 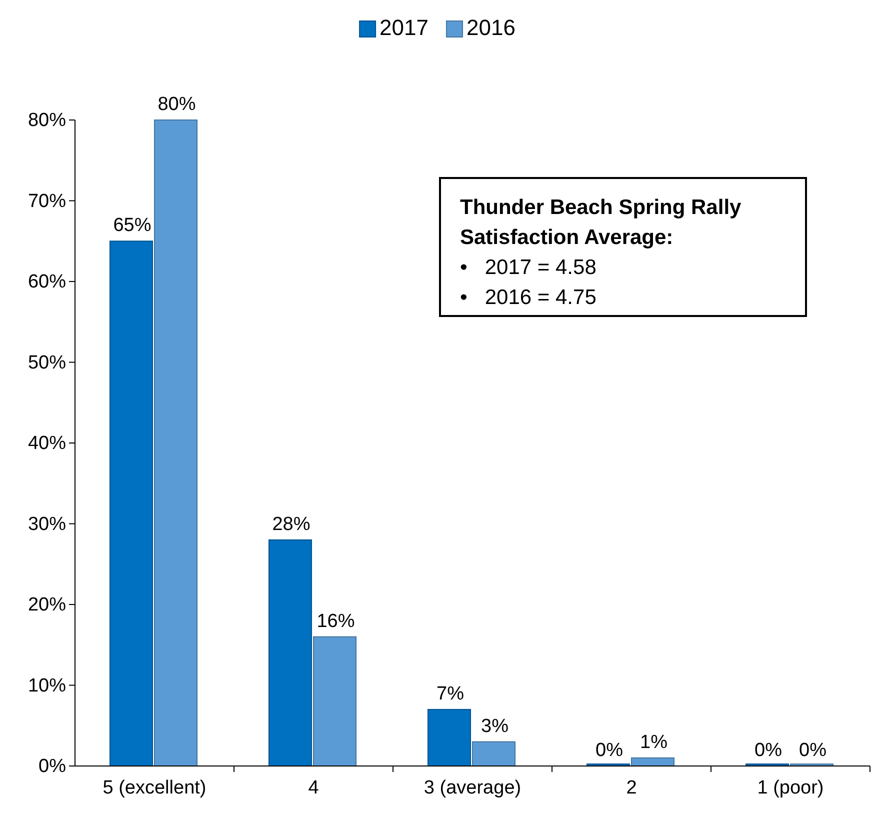 What do you see at coordinates (47, 685) in the screenshot?
I see `y-tick-label: 10%` at bounding box center [47, 685].